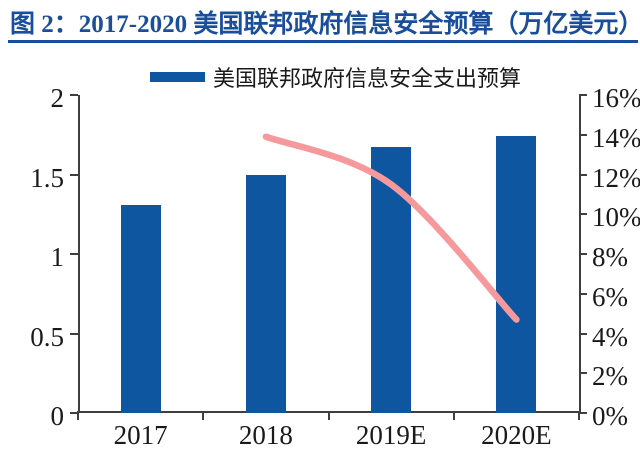 The width and height of the screenshot is (640, 455). I want to click on x-axis-label-2018: 2018, so click(265, 435).